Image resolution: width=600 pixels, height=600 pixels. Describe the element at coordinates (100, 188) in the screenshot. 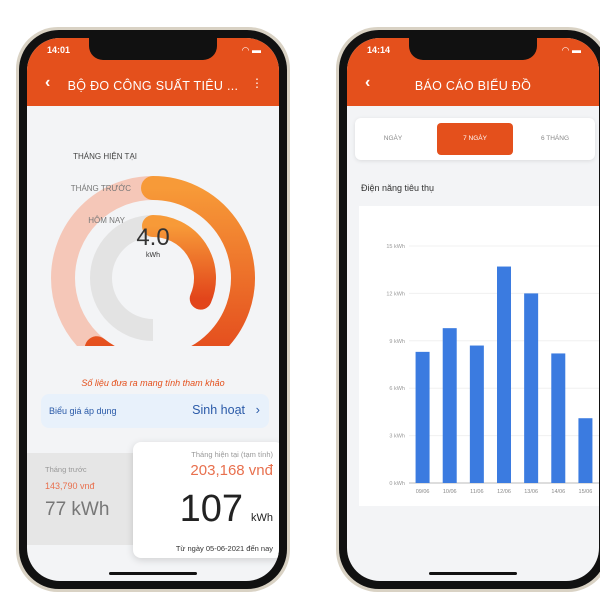

I see `label-previous-month: THÁNG TRƯỚC` at that location.